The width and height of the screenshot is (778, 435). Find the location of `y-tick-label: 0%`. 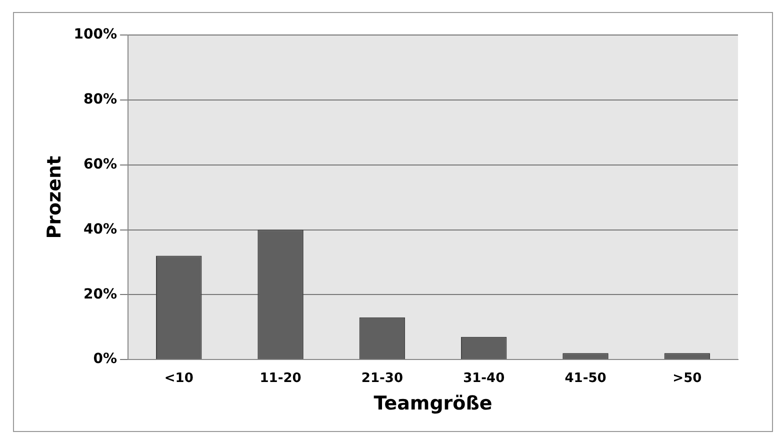

y-tick-label: 0% is located at coordinates (105, 359).